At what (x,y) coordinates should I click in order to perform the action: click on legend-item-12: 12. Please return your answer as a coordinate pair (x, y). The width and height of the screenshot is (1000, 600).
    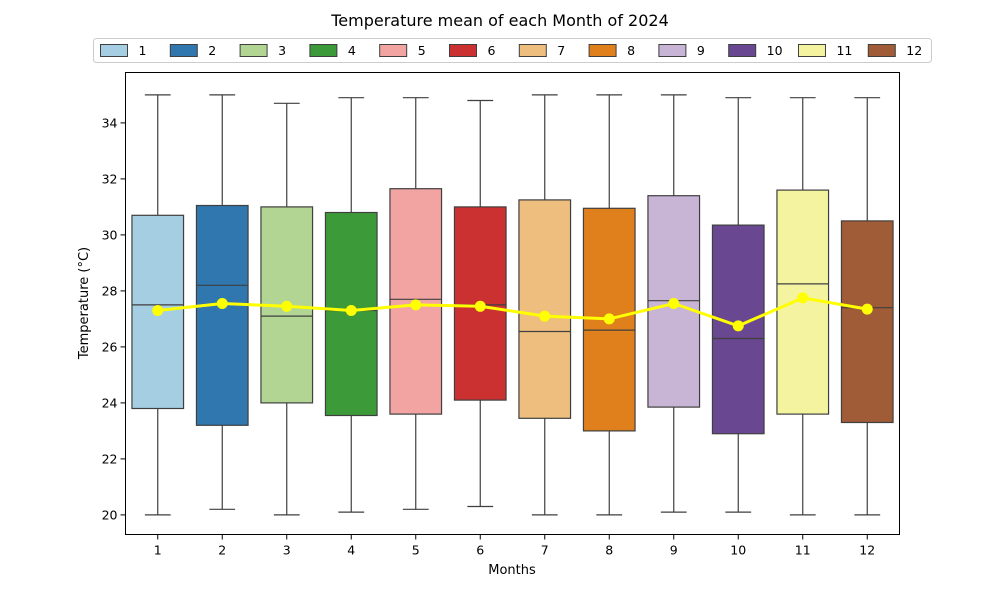
    Looking at the image, I should click on (894, 50).